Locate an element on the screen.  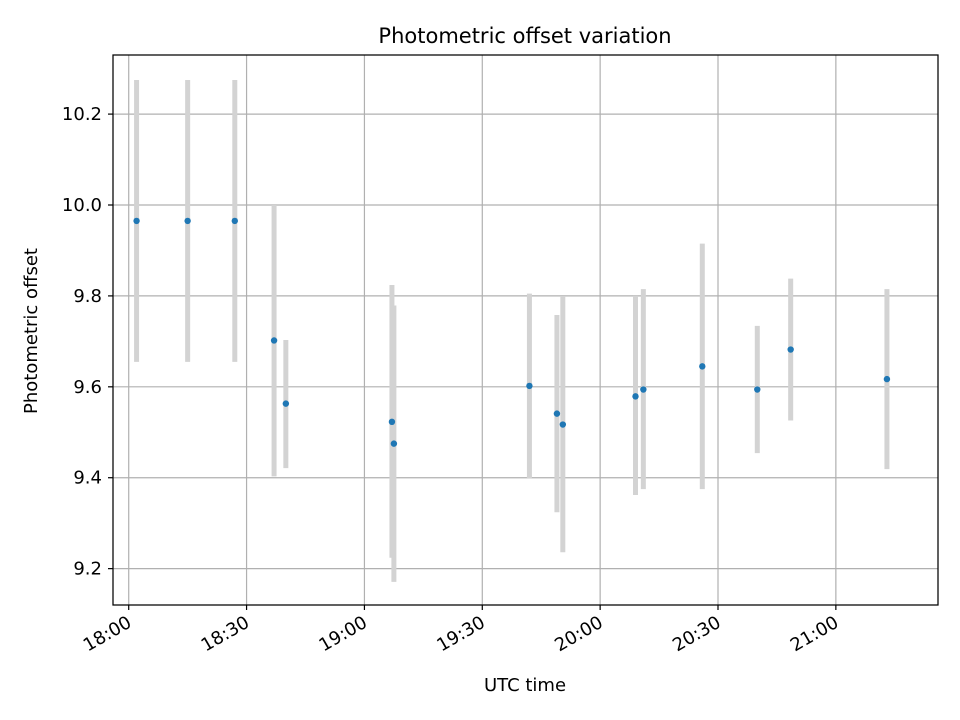
chart-title: Photometric offset variation is located at coordinates (524, 36).